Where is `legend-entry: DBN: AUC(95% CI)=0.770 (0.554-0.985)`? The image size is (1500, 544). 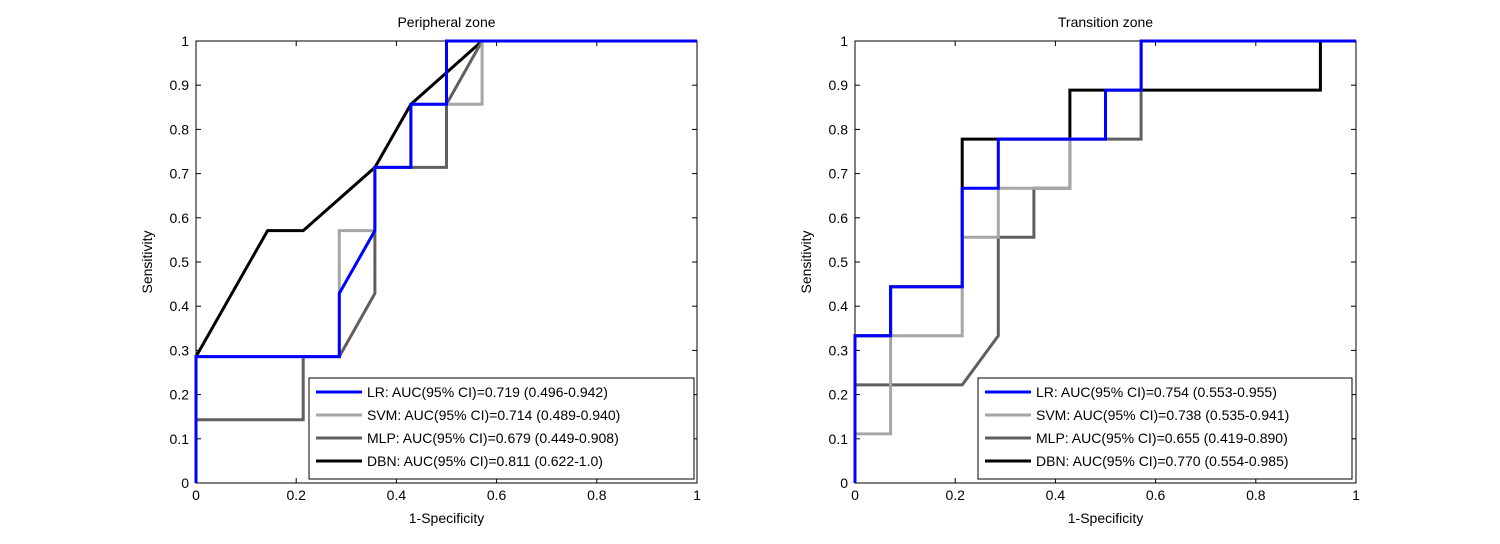 legend-entry: DBN: AUC(95% CI)=0.770 (0.554-0.985) is located at coordinates (1162, 461).